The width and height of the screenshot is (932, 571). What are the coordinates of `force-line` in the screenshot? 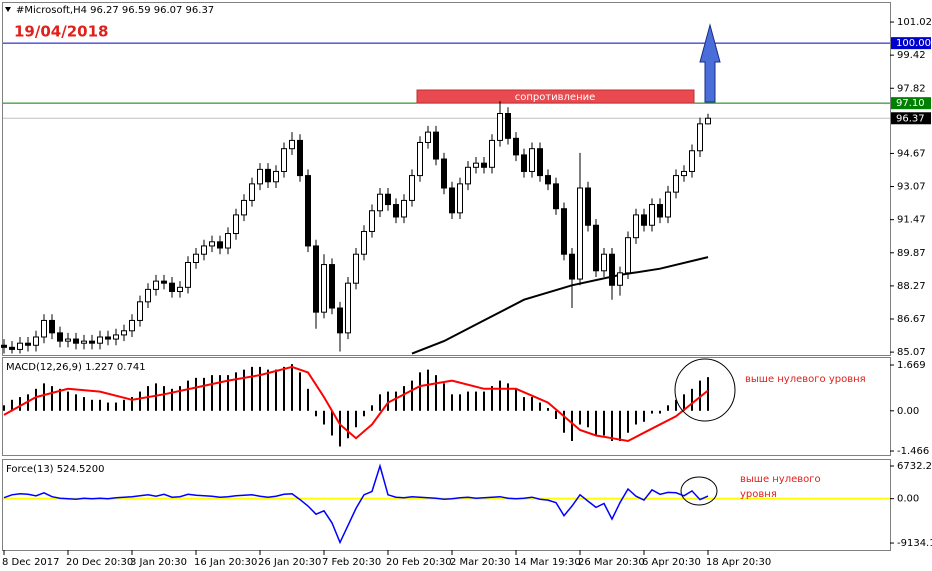 It's located at (356, 504).